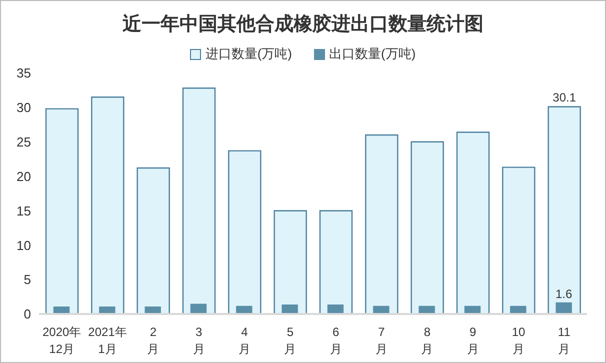  What do you see at coordinates (23, 210) in the screenshot?
I see `y-tick-label: 15` at bounding box center [23, 210].